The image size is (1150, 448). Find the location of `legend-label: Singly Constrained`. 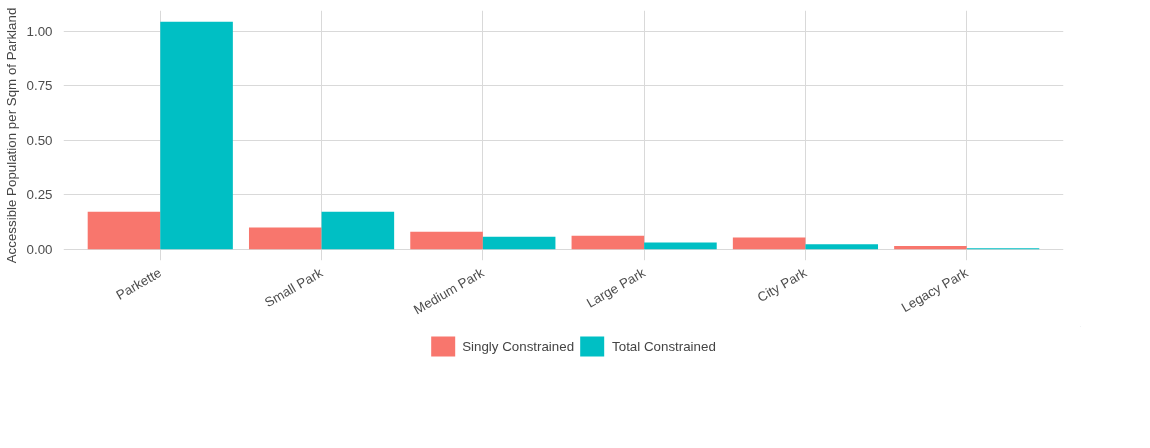

legend-label: Singly Constrained is located at coordinates (518, 346).